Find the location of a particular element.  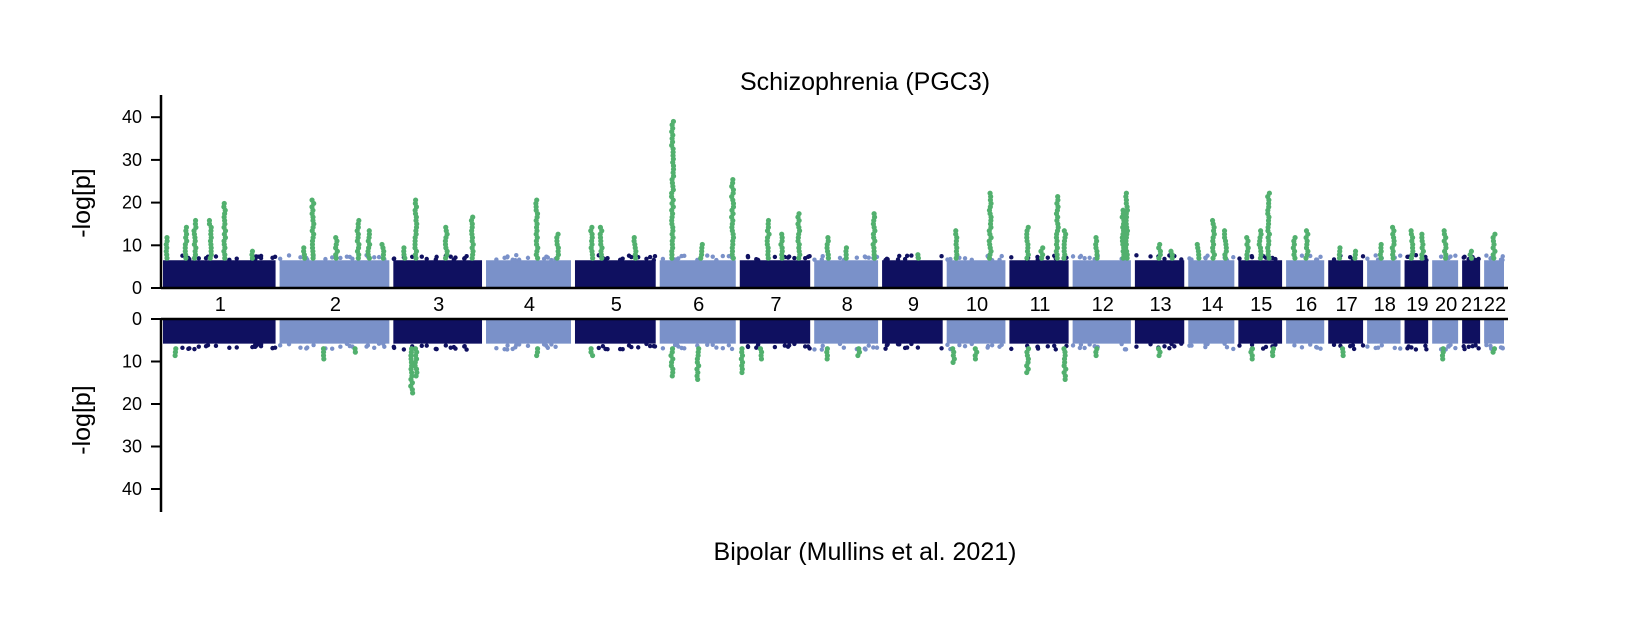

top-y-tick-label: 40 is located at coordinates (132, 117).